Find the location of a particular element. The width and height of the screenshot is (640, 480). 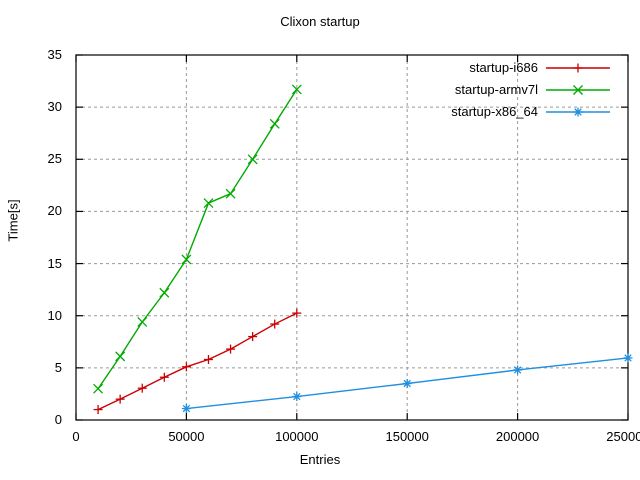

y-tick-label: 10 is located at coordinates (54, 315).